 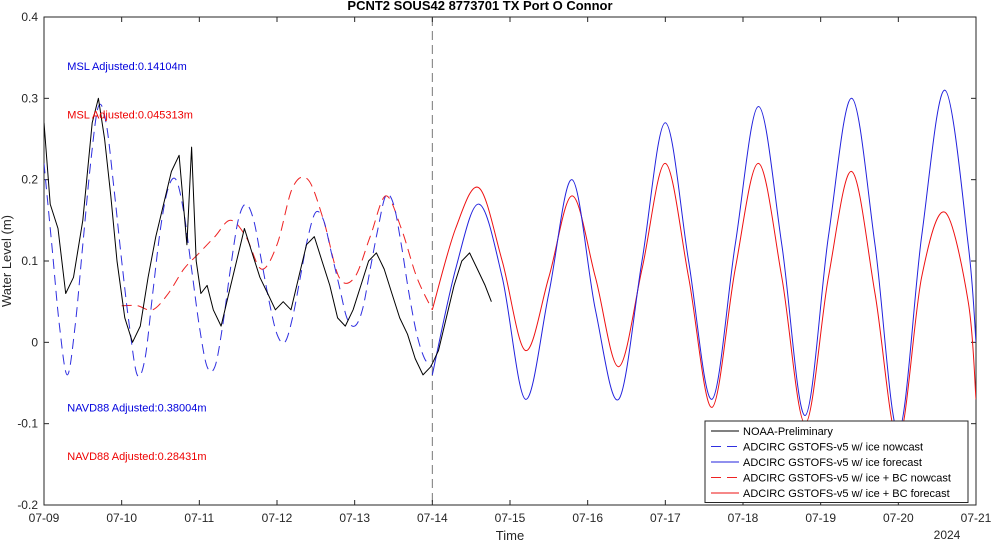 I want to click on x-tick-label: 07-15, so click(x=510, y=518).